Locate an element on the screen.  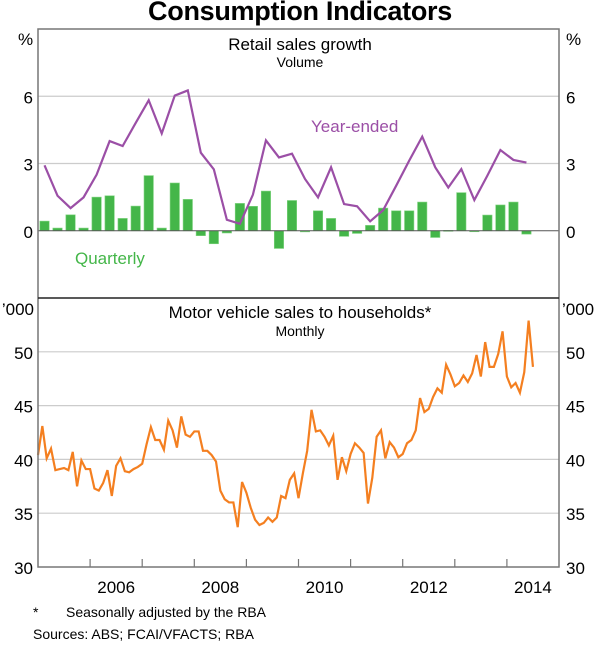
y-unit-left-top: % is located at coordinates (25, 39).